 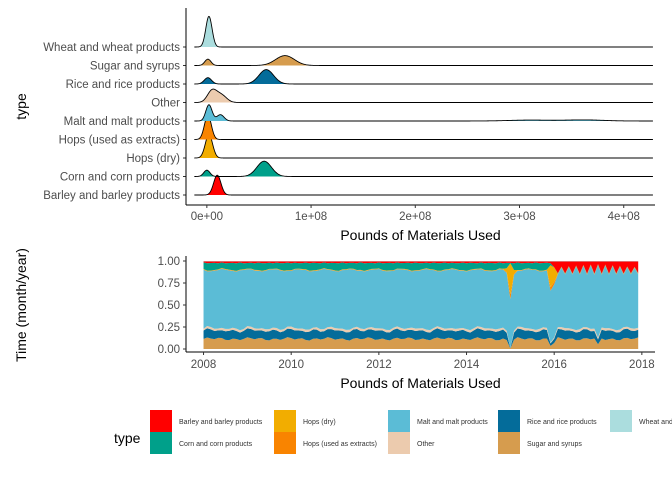 I want to click on legend-title: type, so click(x=127, y=438).